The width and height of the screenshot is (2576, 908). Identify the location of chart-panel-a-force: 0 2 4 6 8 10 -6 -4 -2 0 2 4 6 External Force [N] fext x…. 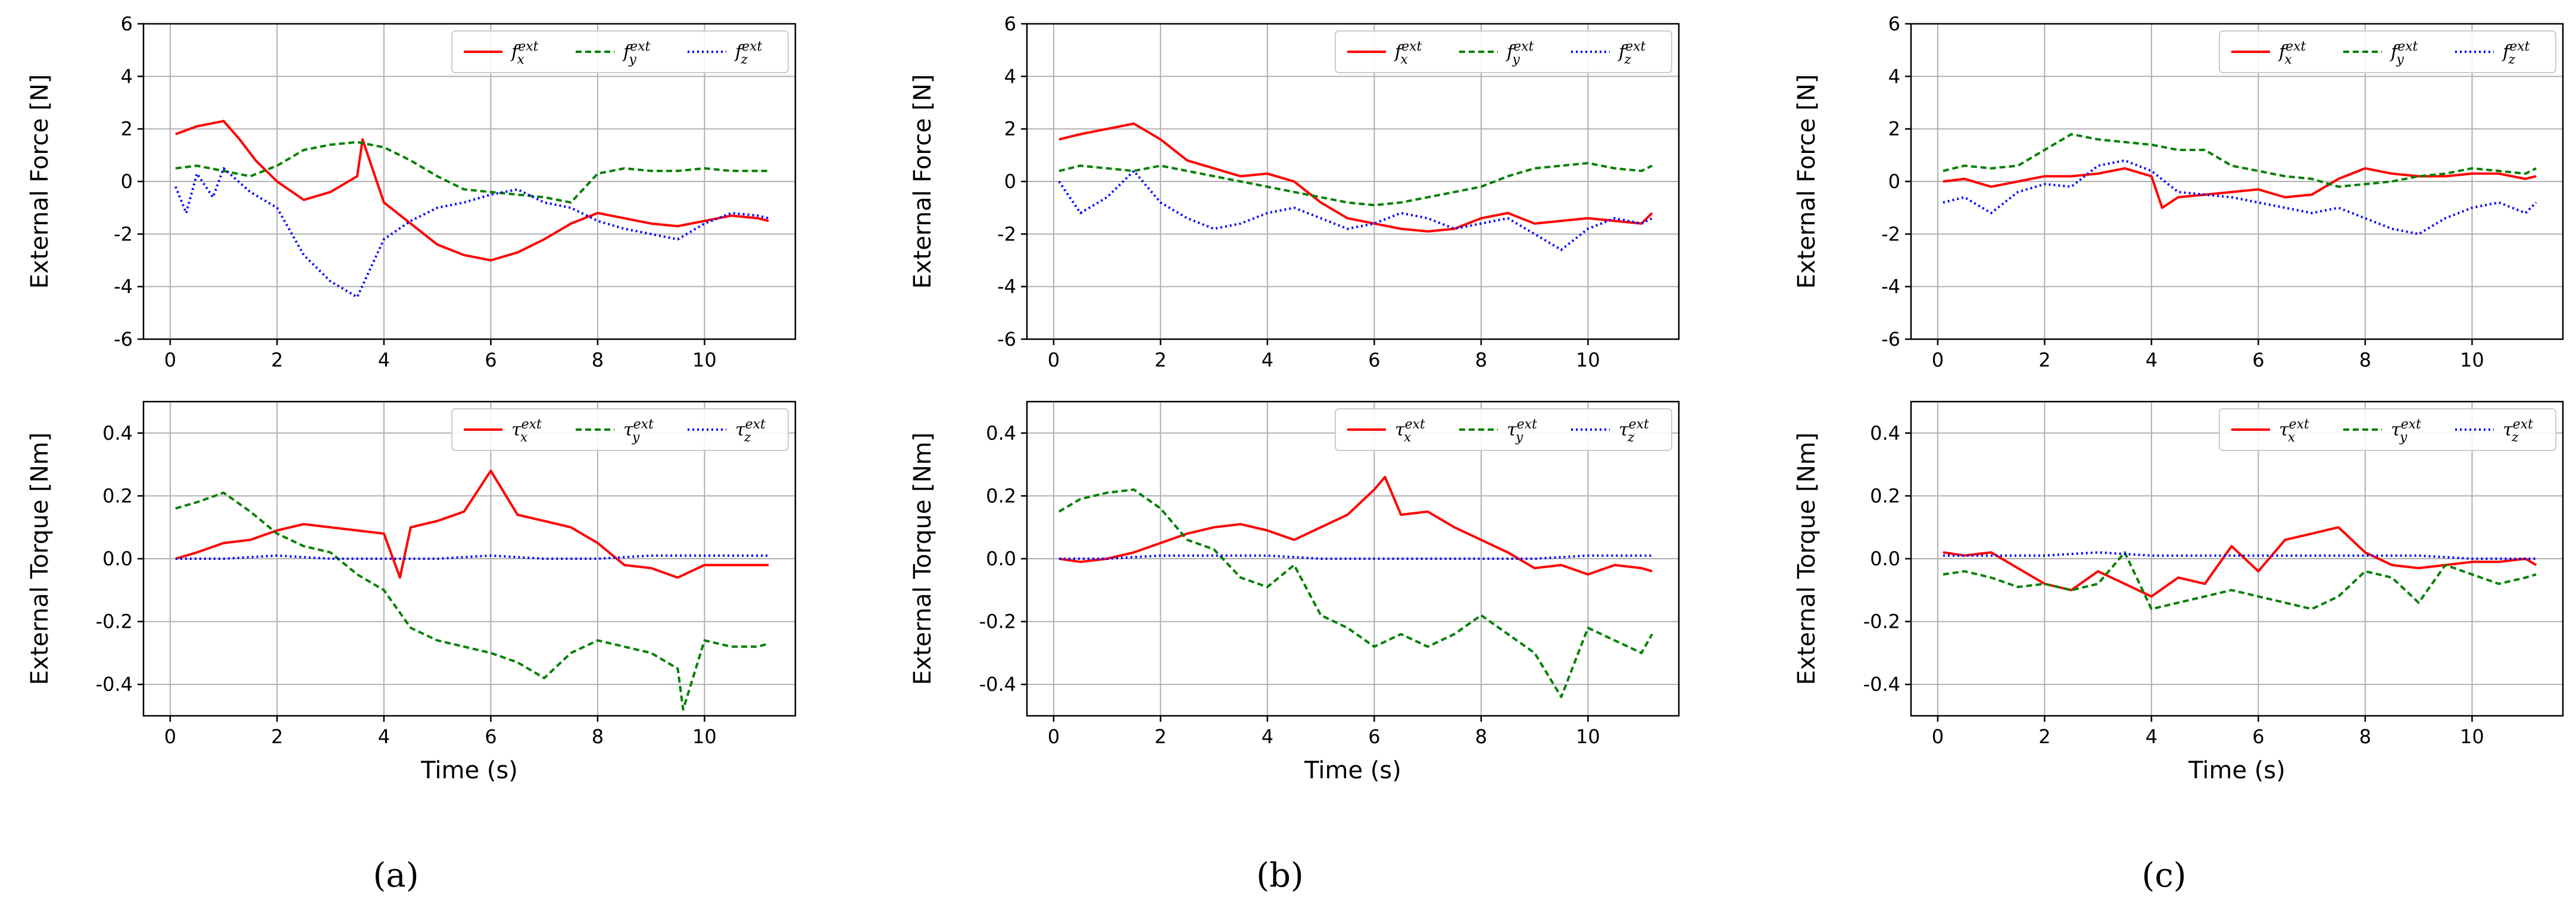
(411, 191).